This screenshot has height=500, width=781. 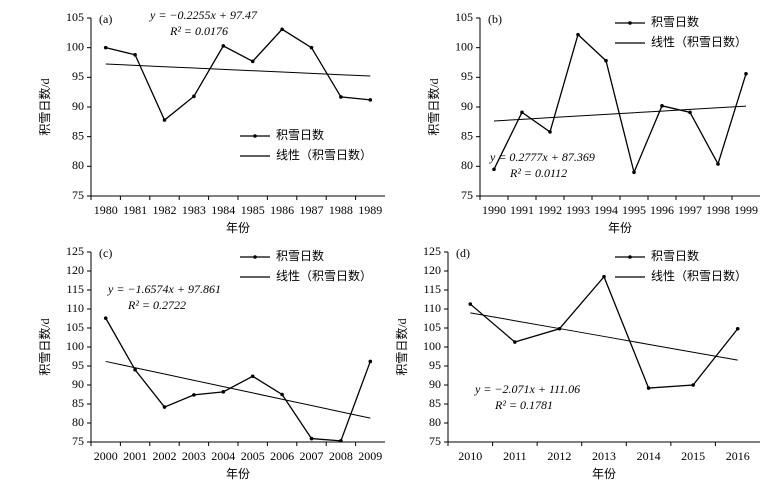 What do you see at coordinates (538, 173) in the screenshot?
I see `equation: R² = 0.0112` at bounding box center [538, 173].